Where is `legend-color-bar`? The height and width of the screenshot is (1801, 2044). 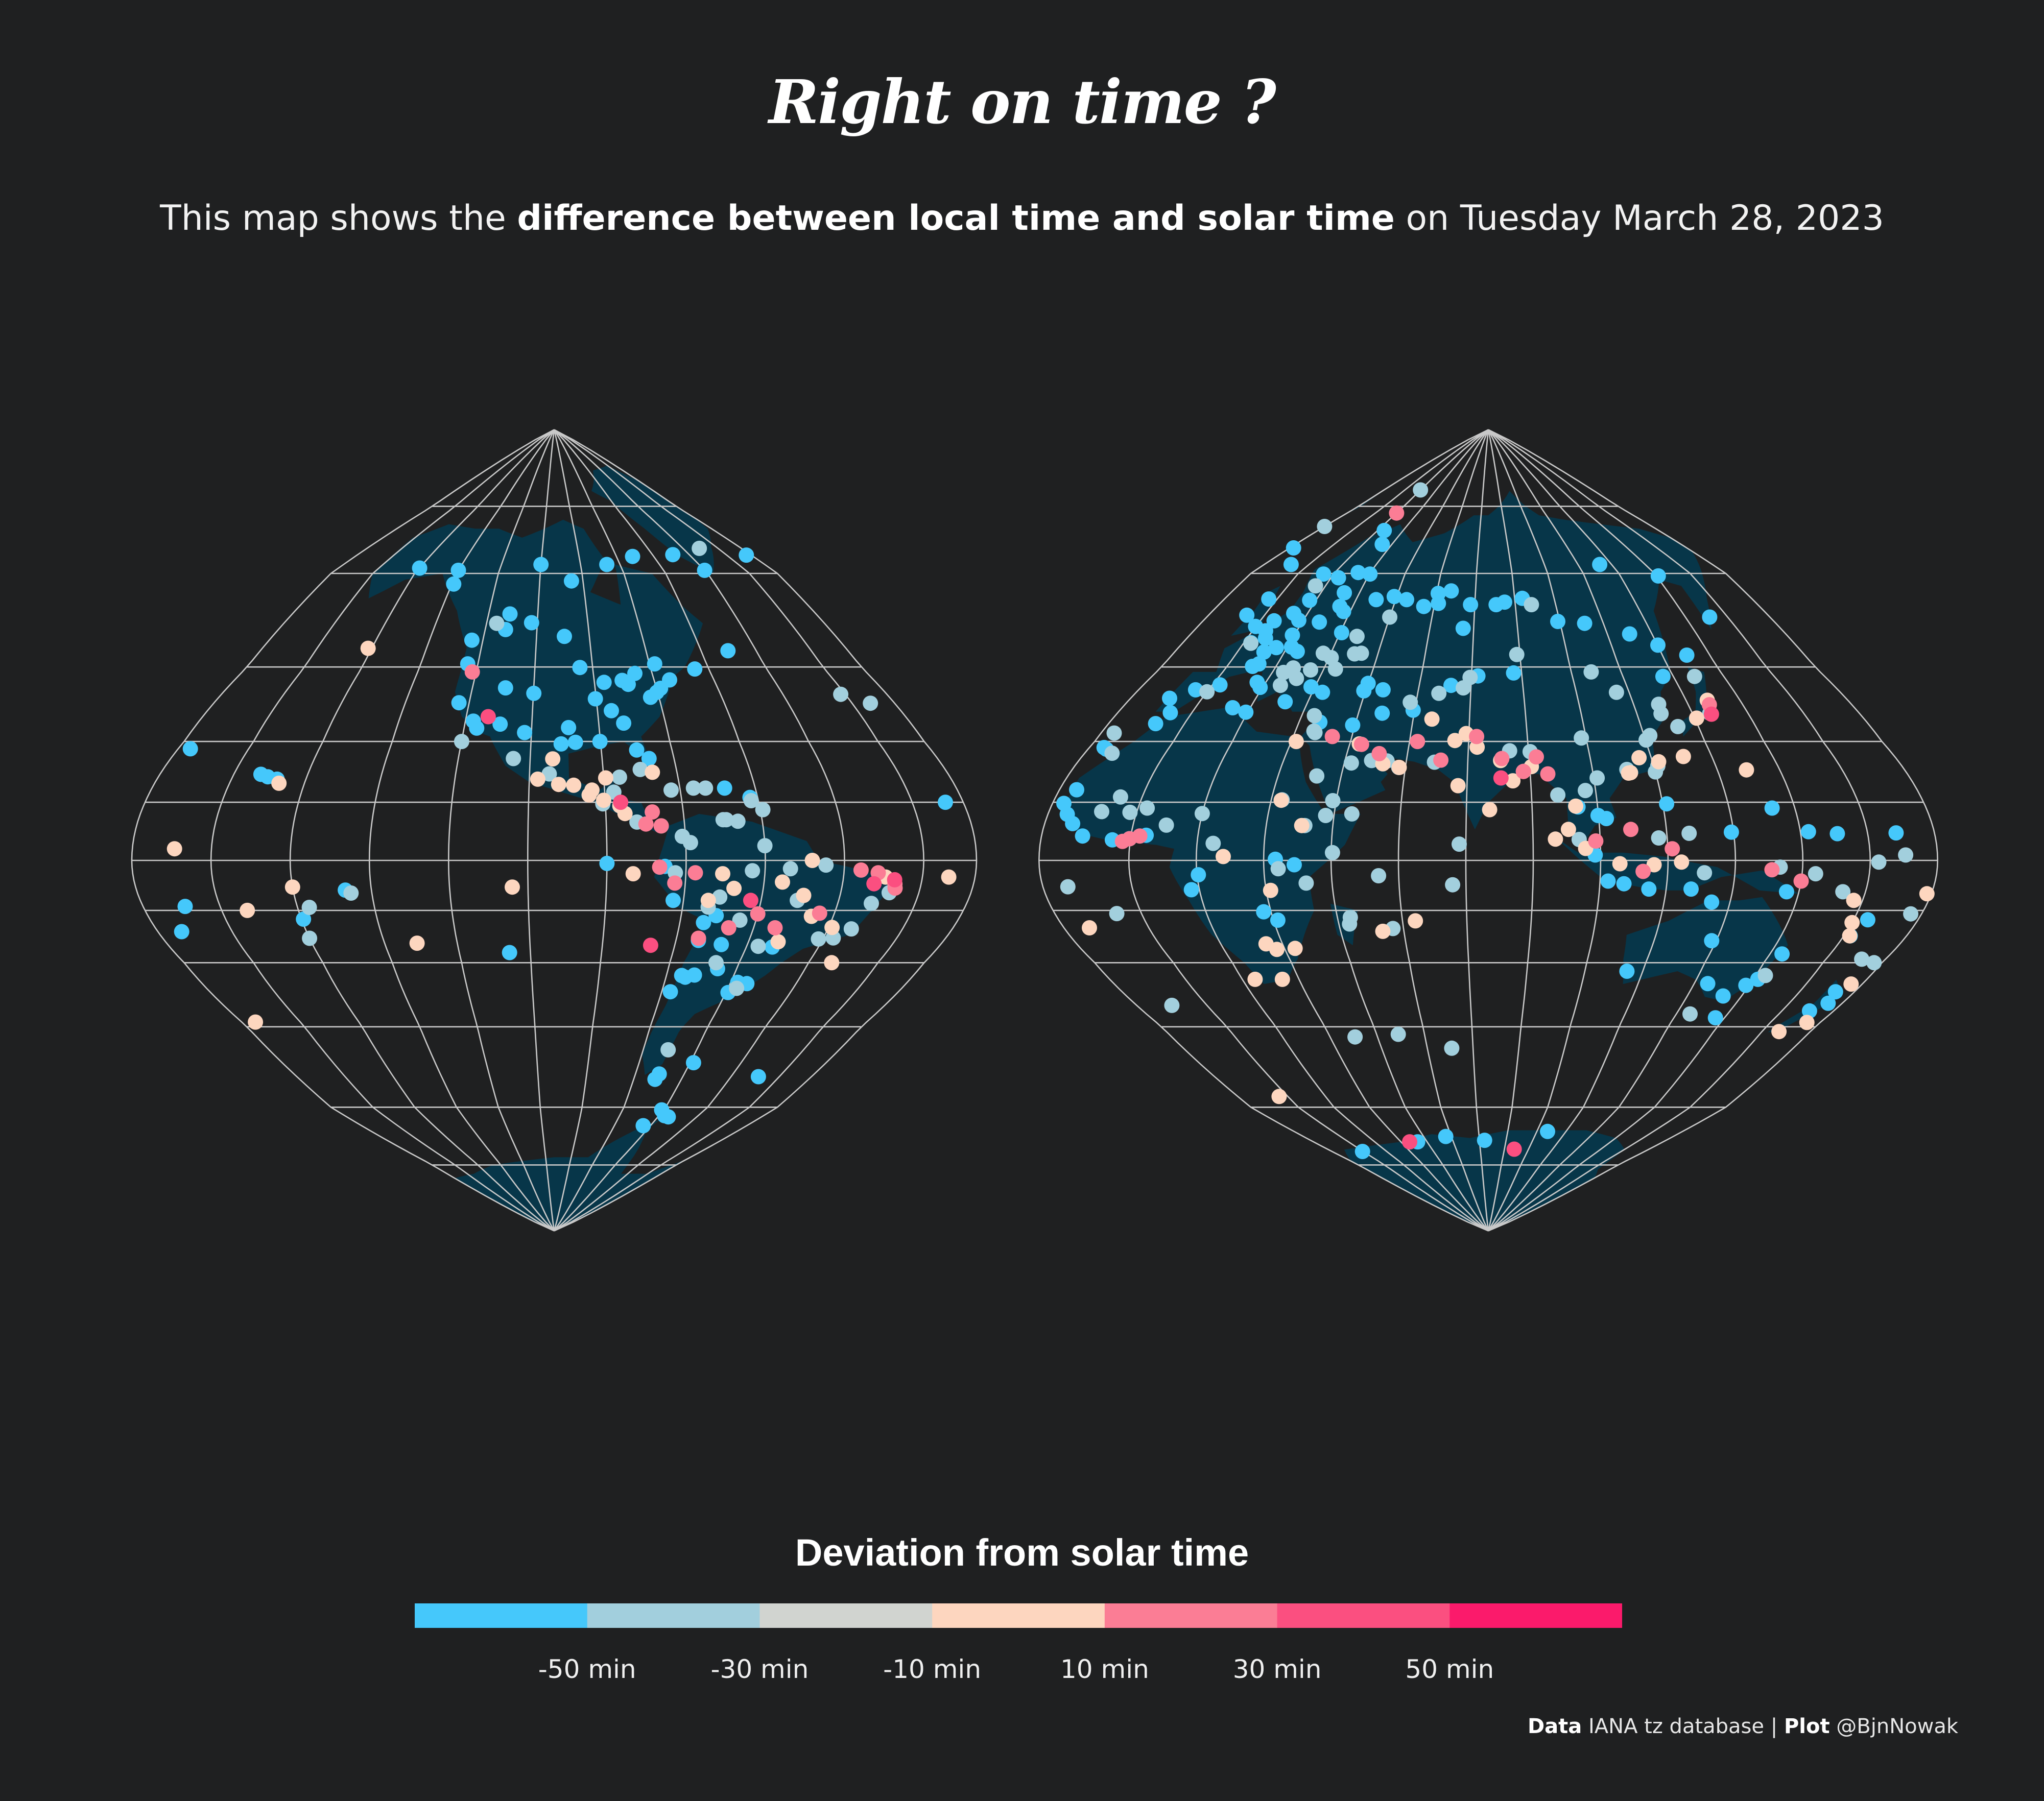
legend-color-bar is located at coordinates (1018, 1615).